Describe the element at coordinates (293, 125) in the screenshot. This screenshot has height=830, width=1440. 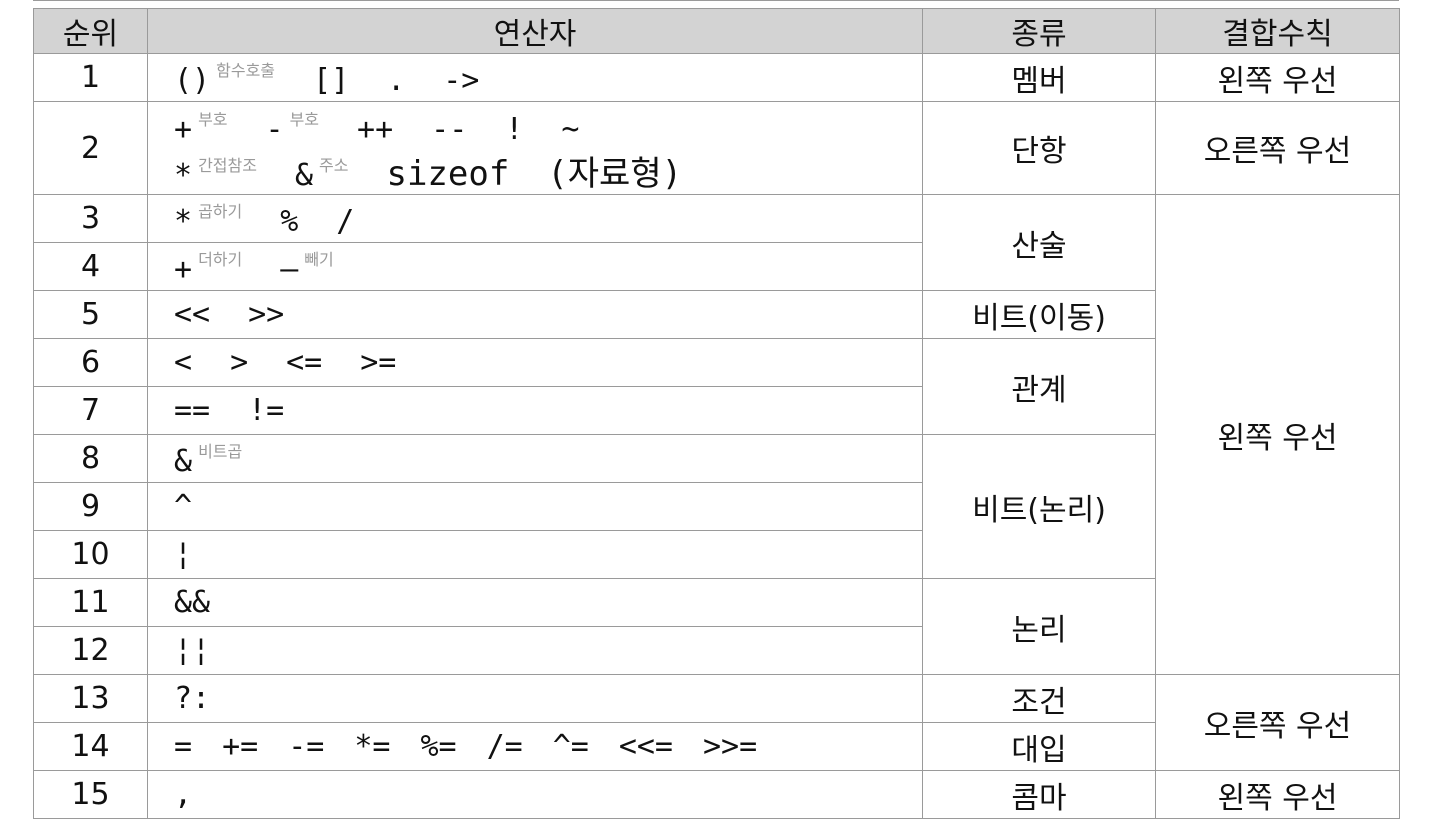
I see `operator-item: - 부호` at that location.